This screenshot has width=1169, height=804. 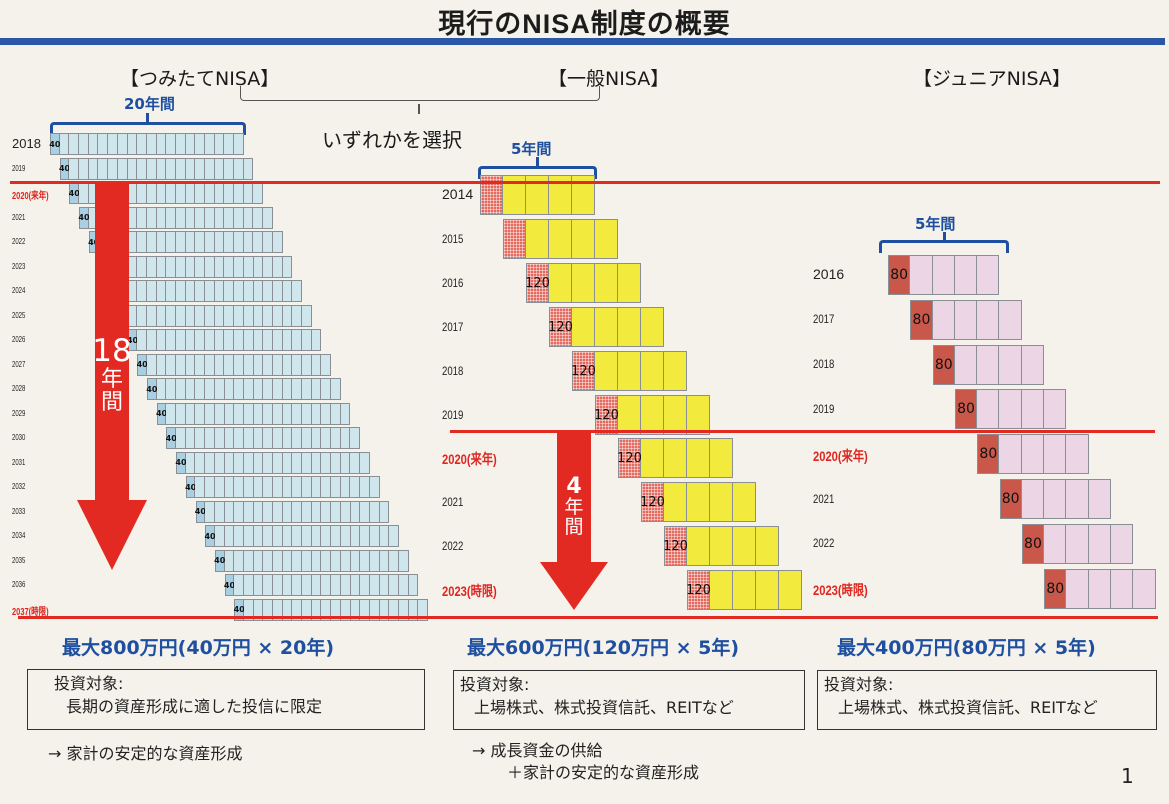 What do you see at coordinates (824, 364) in the screenshot?
I see `junior-year-label: 2018` at bounding box center [824, 364].